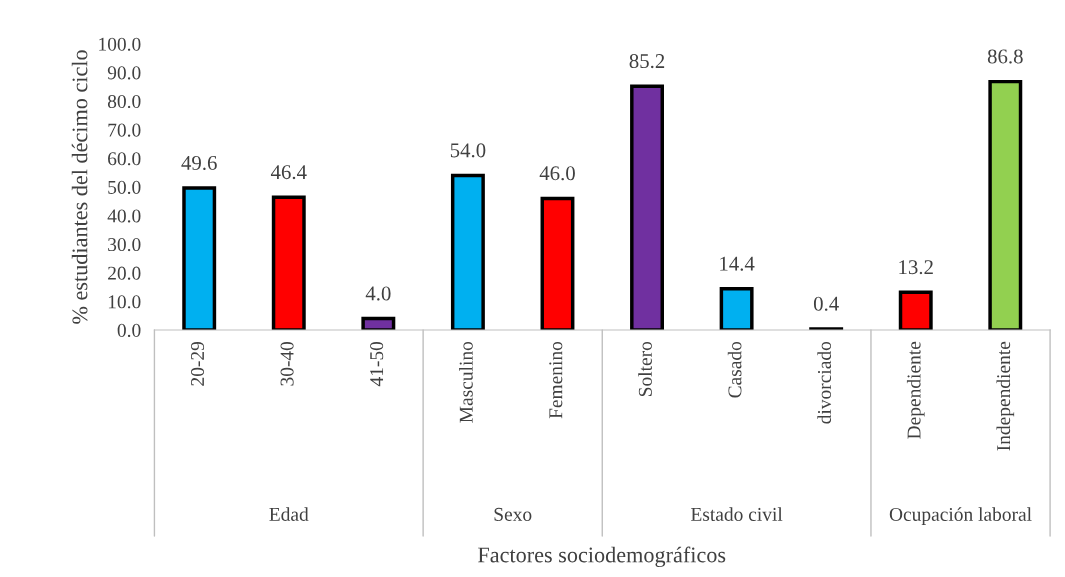 The width and height of the screenshot is (1065, 577). Describe the element at coordinates (124, 245) in the screenshot. I see `y-tick-label: 30.0` at that location.